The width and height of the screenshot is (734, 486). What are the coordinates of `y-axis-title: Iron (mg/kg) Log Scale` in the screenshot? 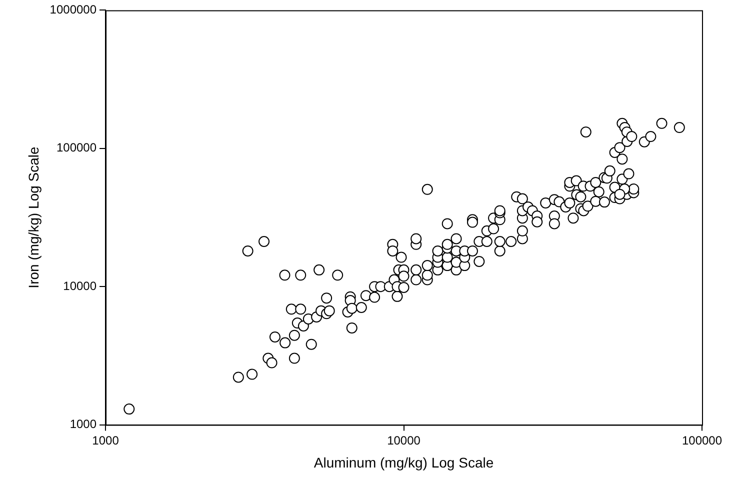 It's located at (33, 217).